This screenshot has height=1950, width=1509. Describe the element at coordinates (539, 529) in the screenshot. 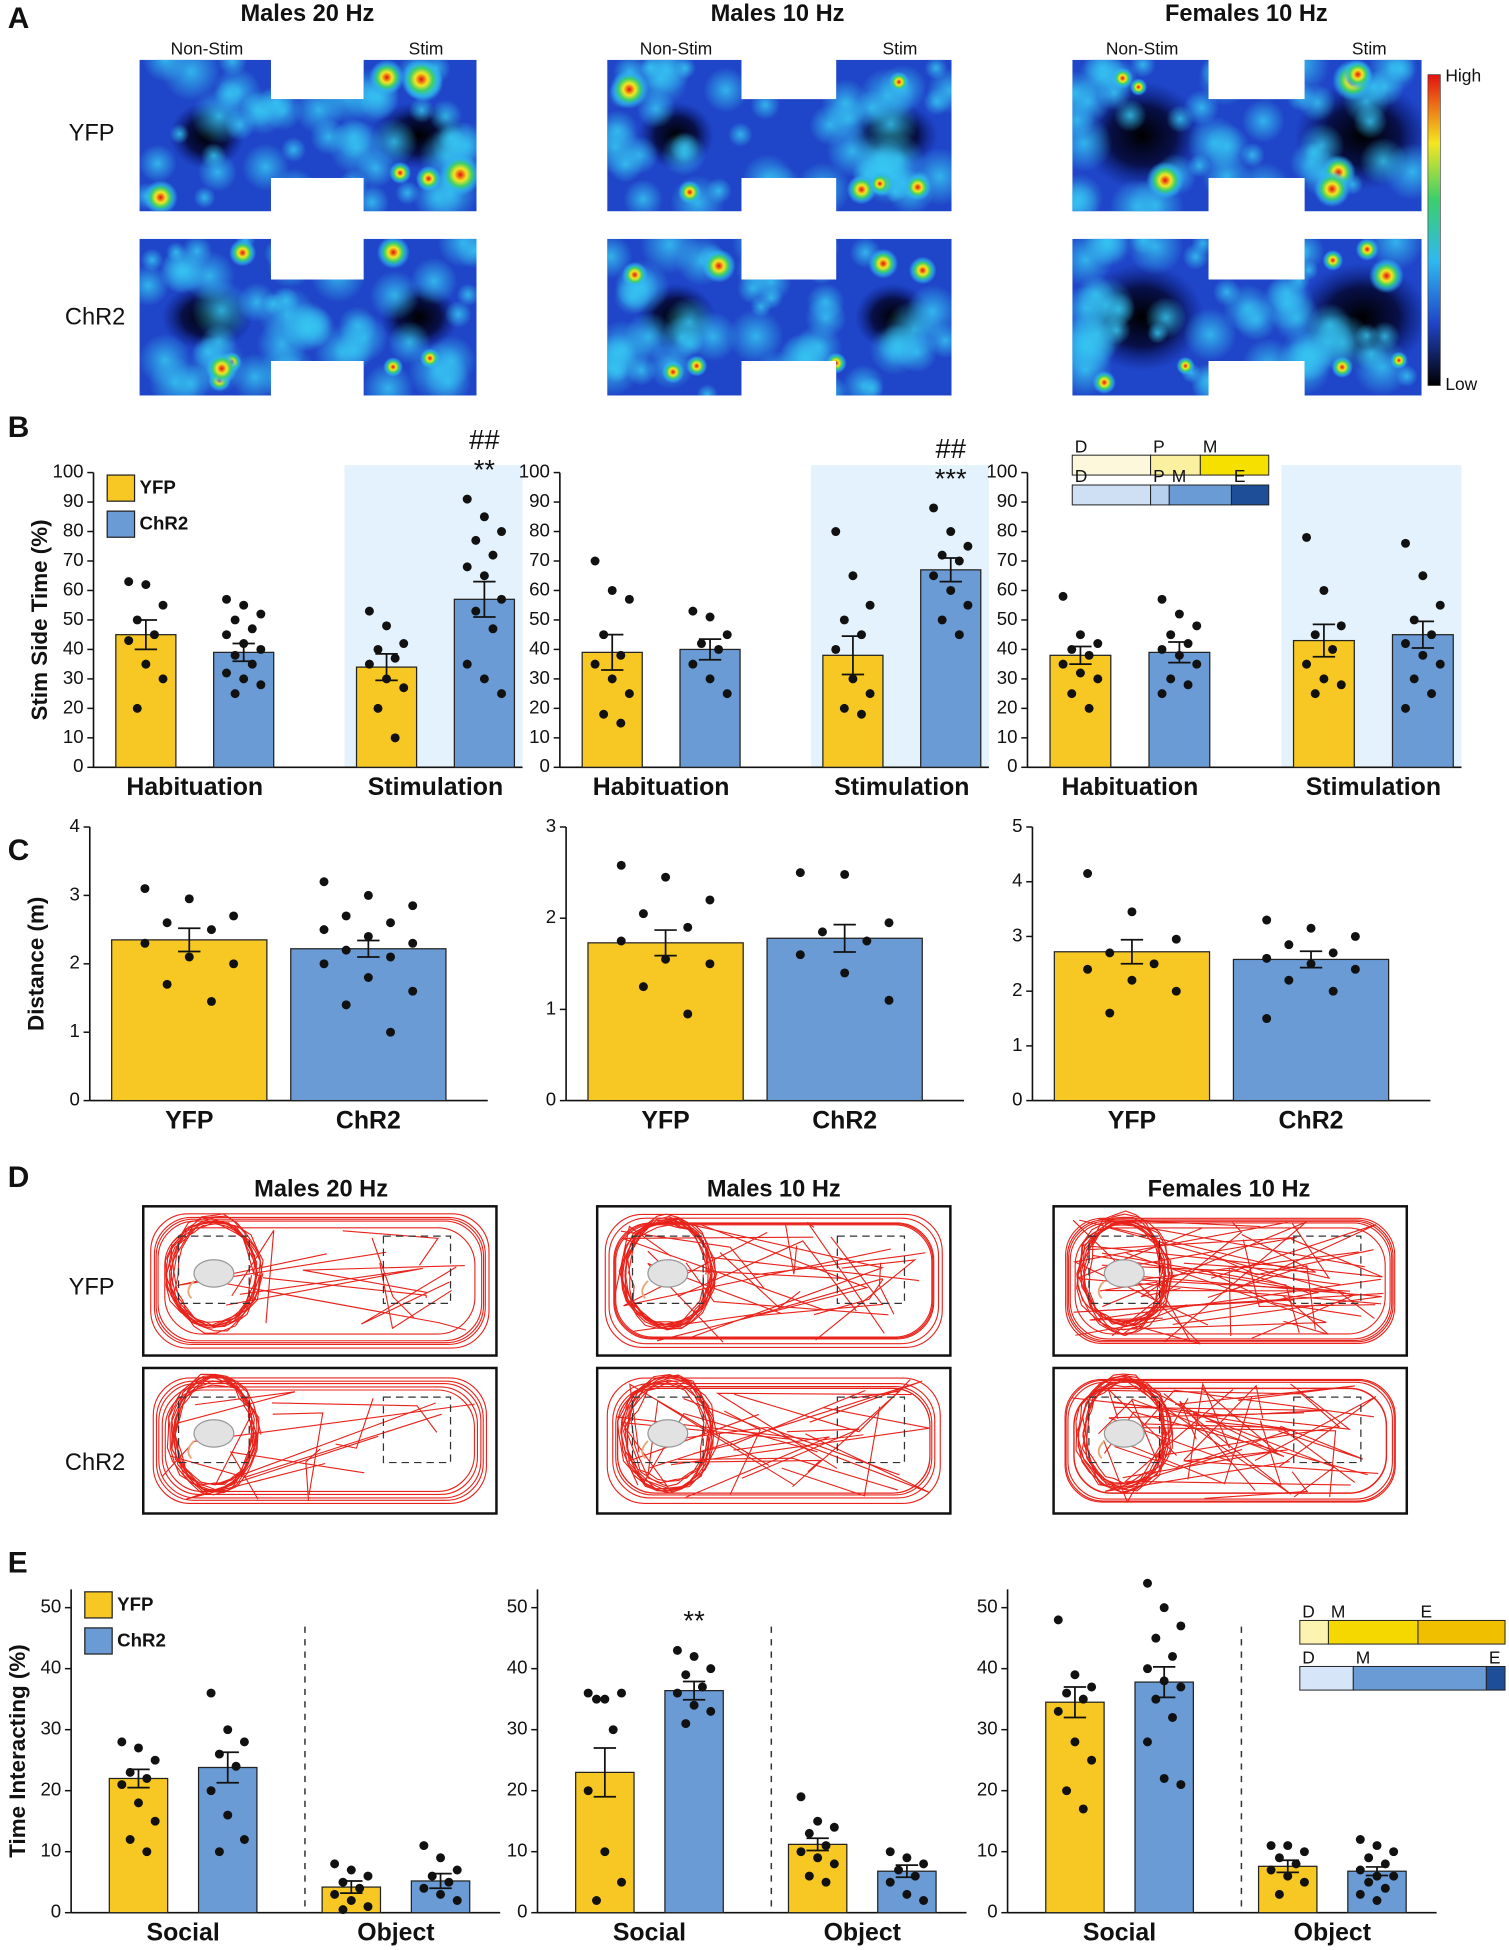

I see `y-tick-label: 80` at that location.